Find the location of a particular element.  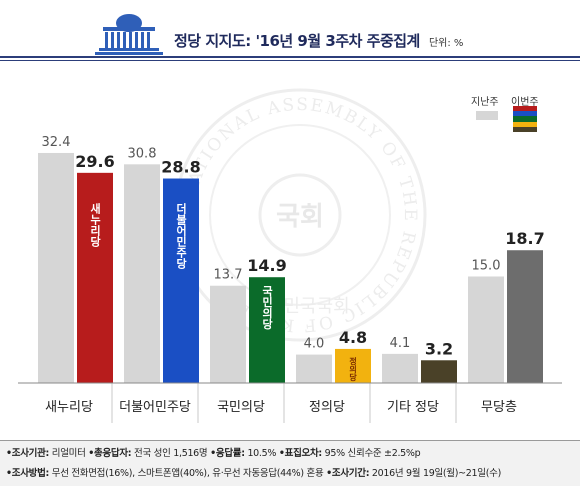

sampling-error-value: 95% 신뢰수준 ±2.5%p is located at coordinates (372, 453).